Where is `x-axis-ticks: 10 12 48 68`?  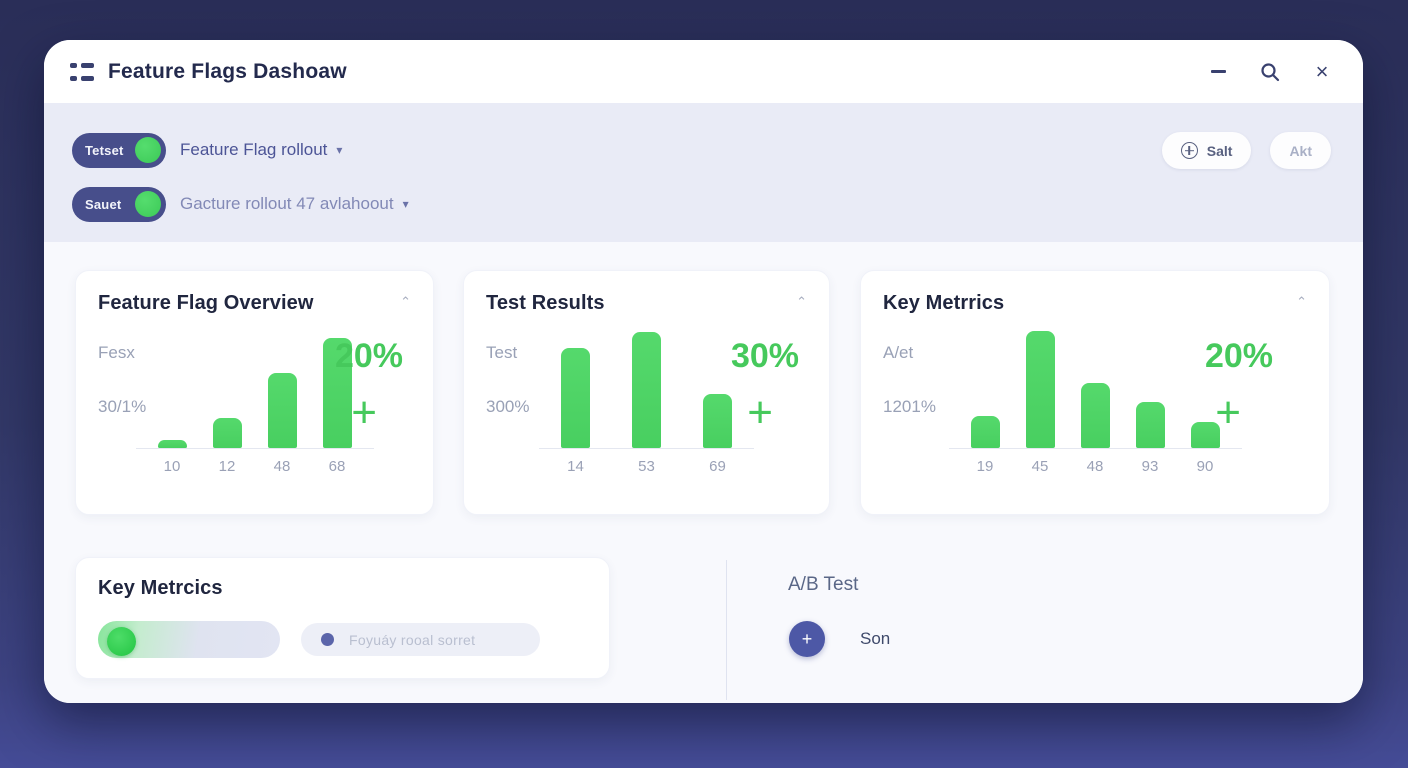
x-axis-ticks: 10 12 48 68 is located at coordinates (255, 466).